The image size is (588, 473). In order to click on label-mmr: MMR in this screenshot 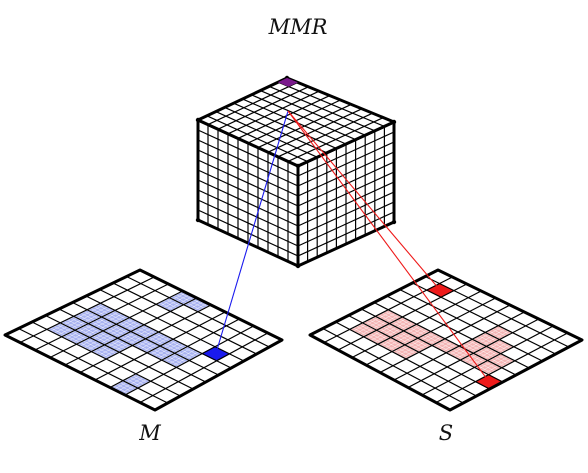, I will do `click(298, 27)`.